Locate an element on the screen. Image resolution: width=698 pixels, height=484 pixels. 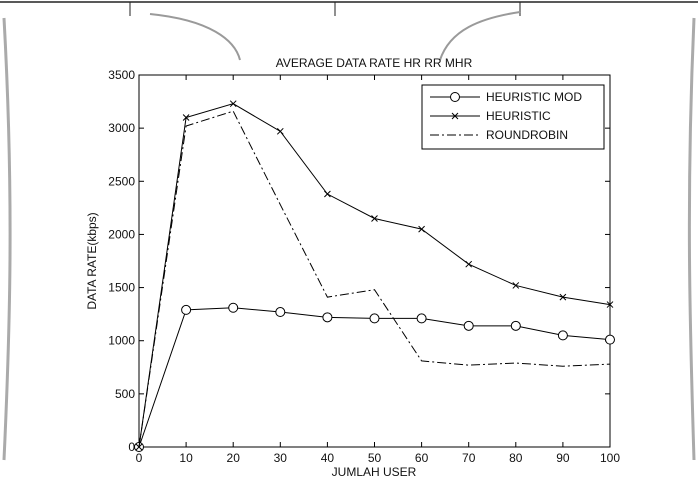
x-tick-label: 60 is located at coordinates (422, 458).